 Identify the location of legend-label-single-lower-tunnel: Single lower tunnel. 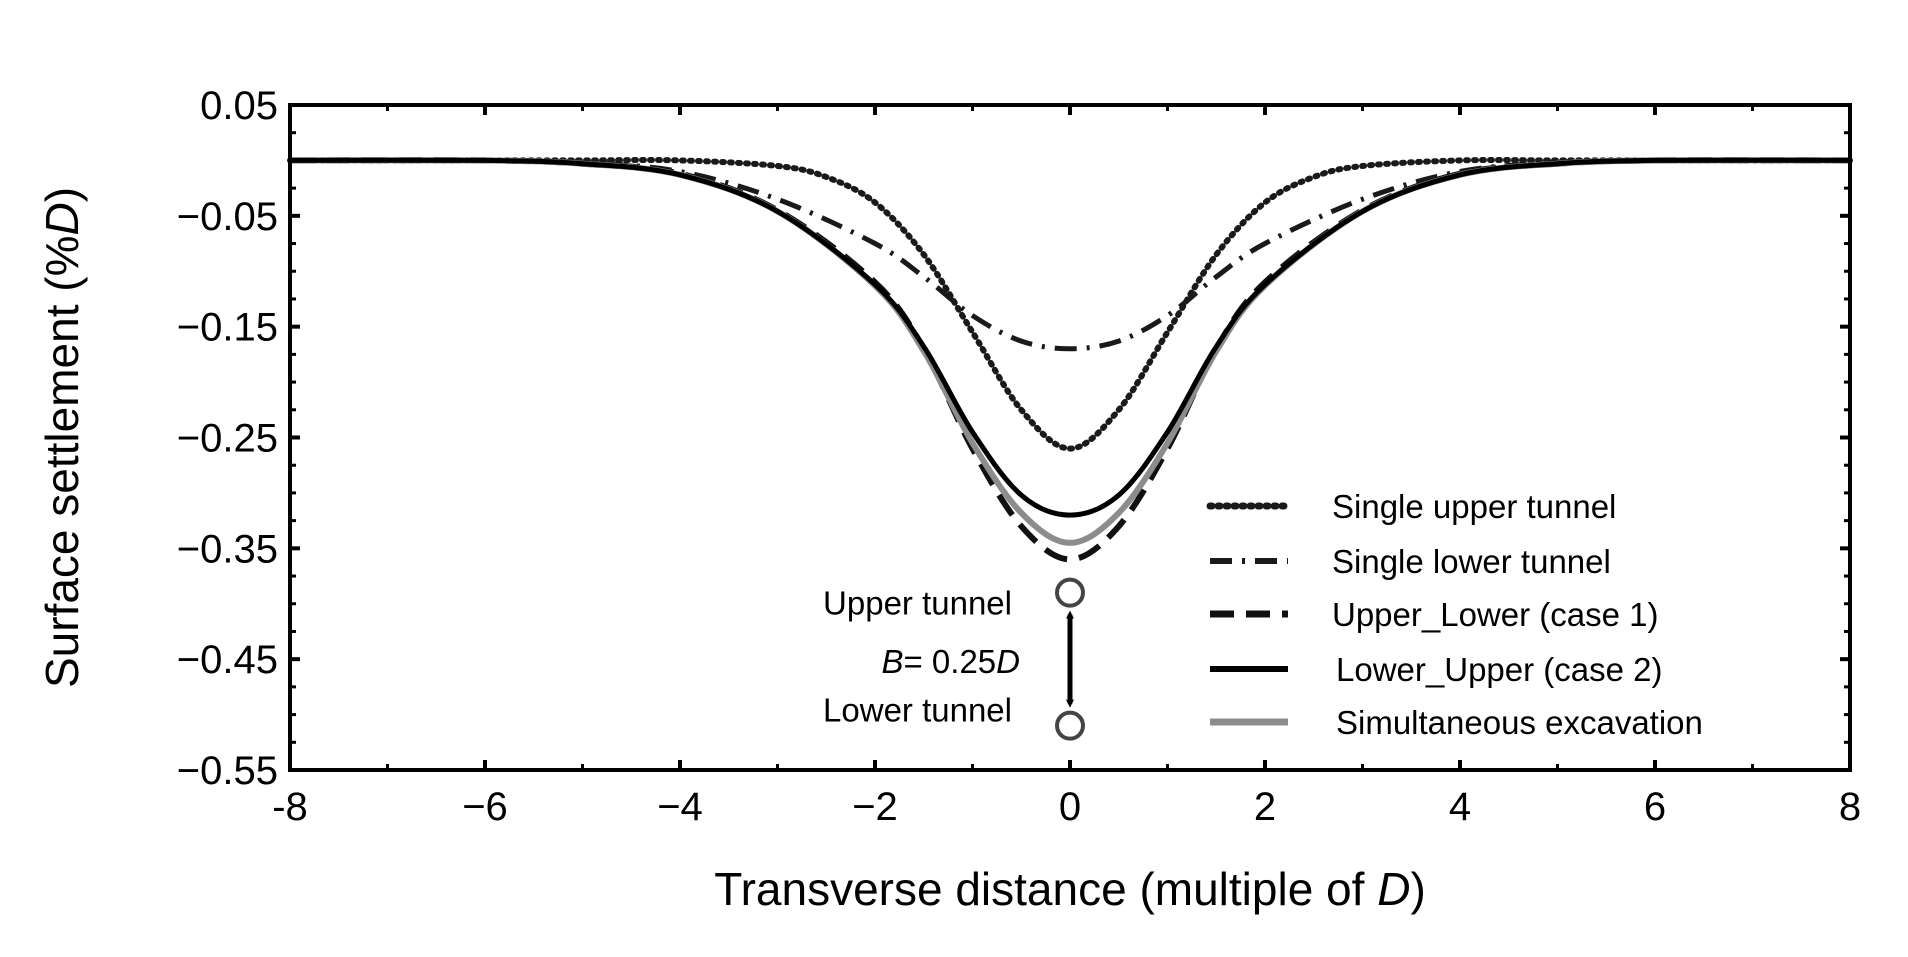
(1471, 561).